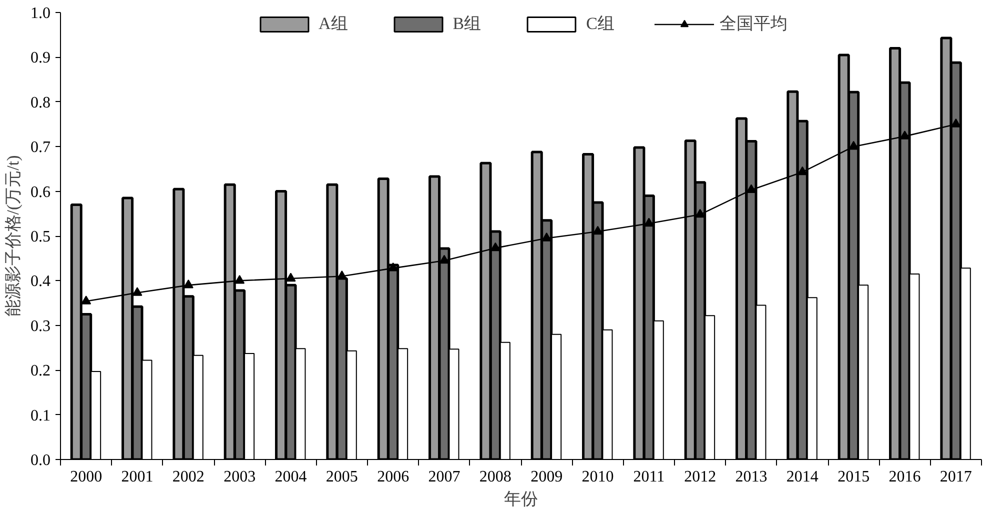 The width and height of the screenshot is (993, 511). What do you see at coordinates (86, 477) in the screenshot?
I see `x-tick-label: 2000` at bounding box center [86, 477].